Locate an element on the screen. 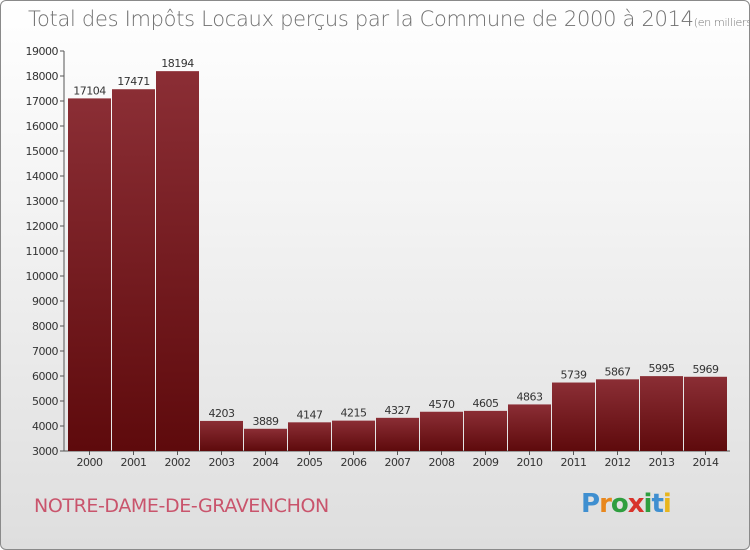 This screenshot has width=750, height=550. x-tick-label: 2008 is located at coordinates (442, 462).